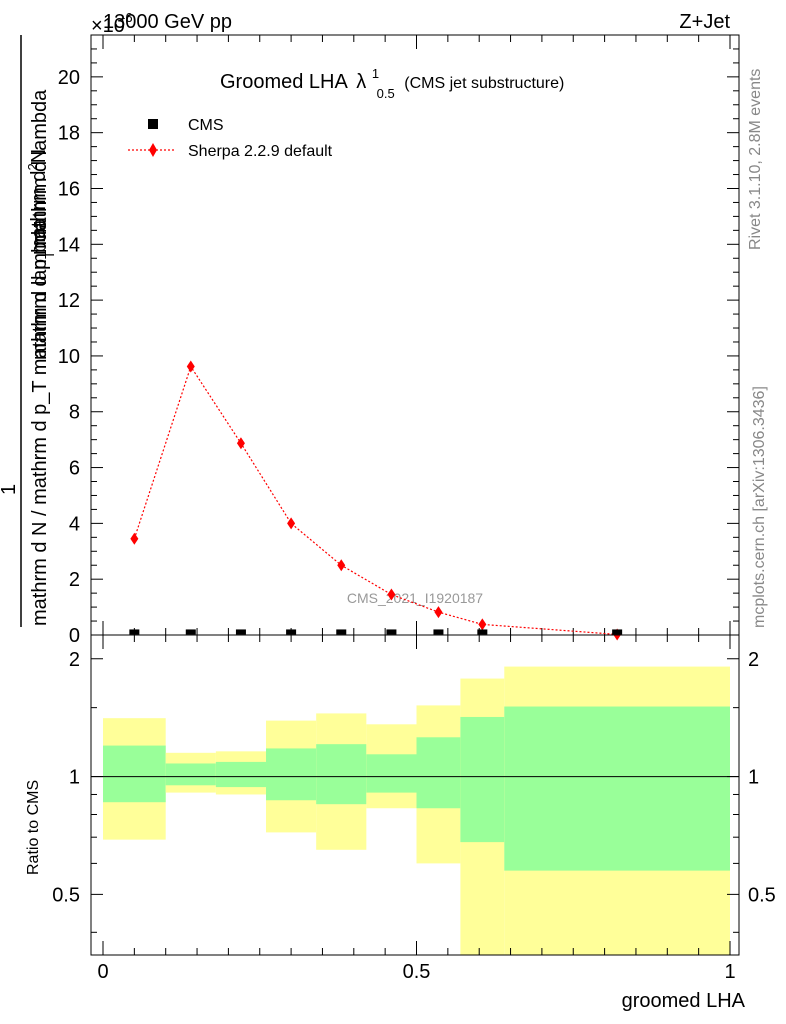 The width and height of the screenshot is (786, 1024). I want to click on title-sub: 0.5, so click(386, 93).